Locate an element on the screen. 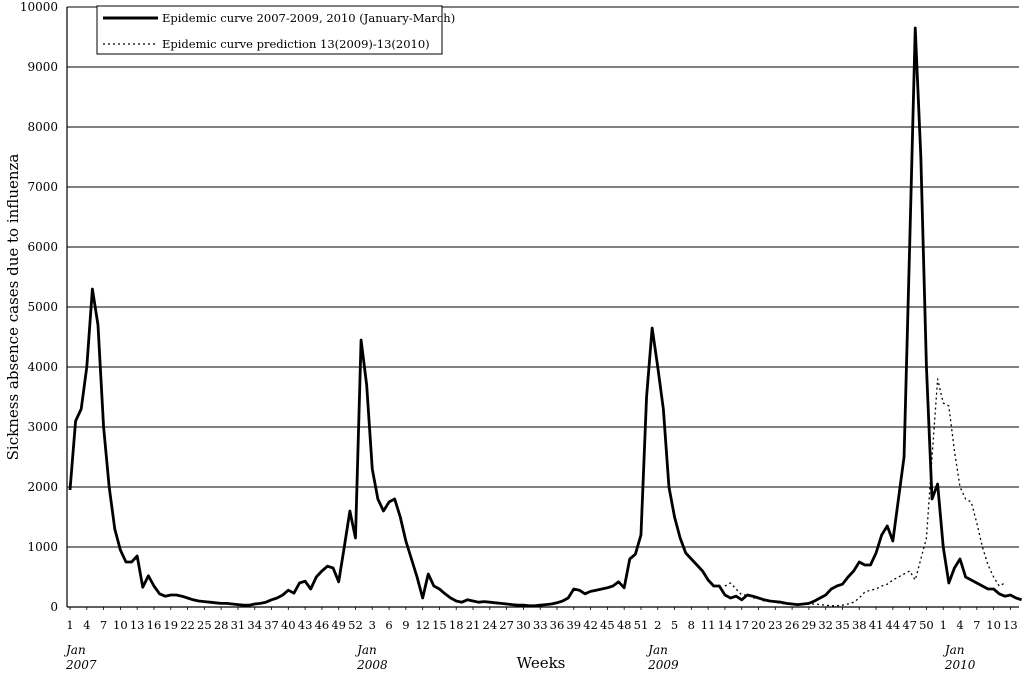 The height and width of the screenshot is (677, 1024). y-tick-label: 1000 is located at coordinates (42, 547).